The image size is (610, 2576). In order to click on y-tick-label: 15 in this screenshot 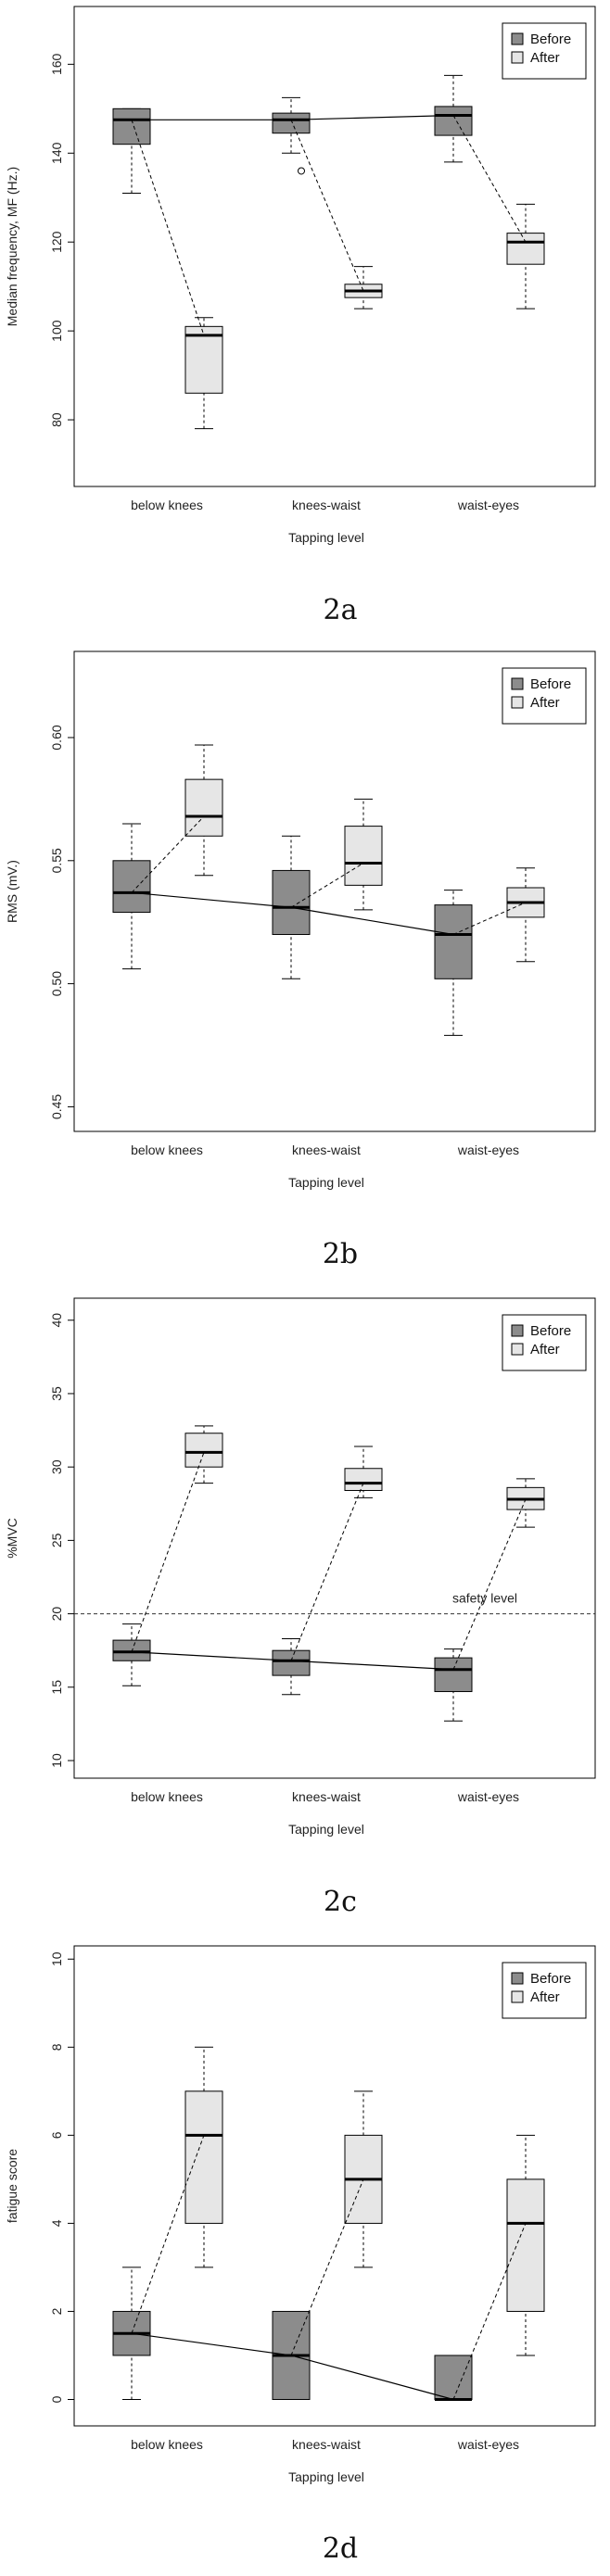, I will do `click(56, 1688)`.